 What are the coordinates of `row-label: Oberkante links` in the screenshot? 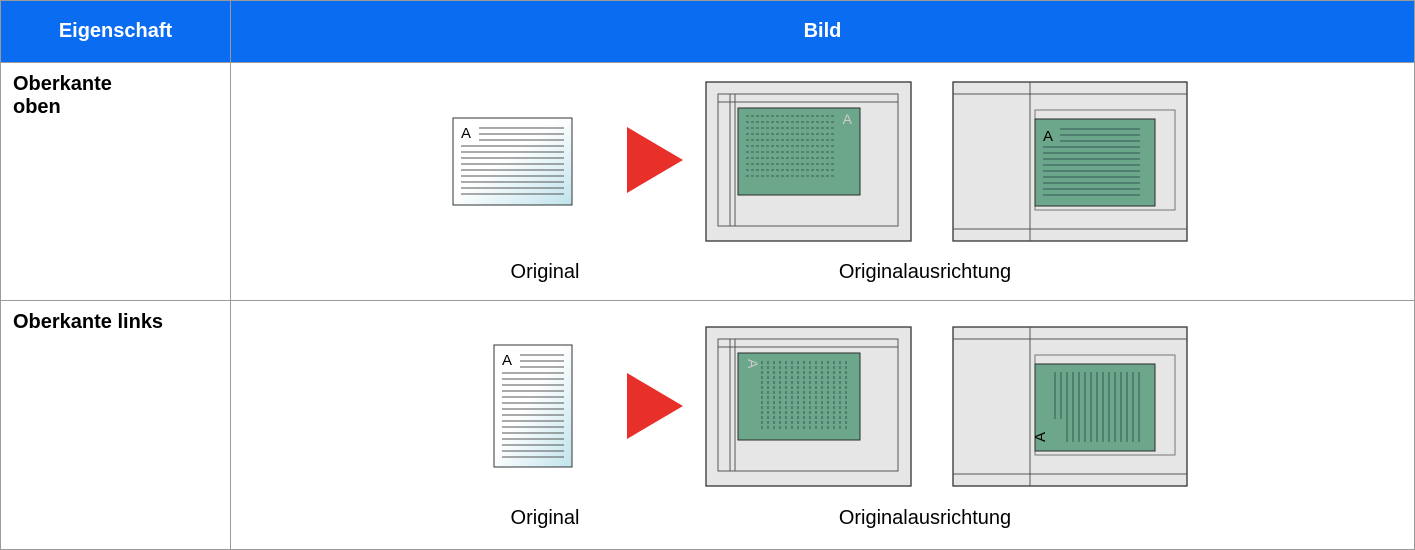 It's located at (88, 322).